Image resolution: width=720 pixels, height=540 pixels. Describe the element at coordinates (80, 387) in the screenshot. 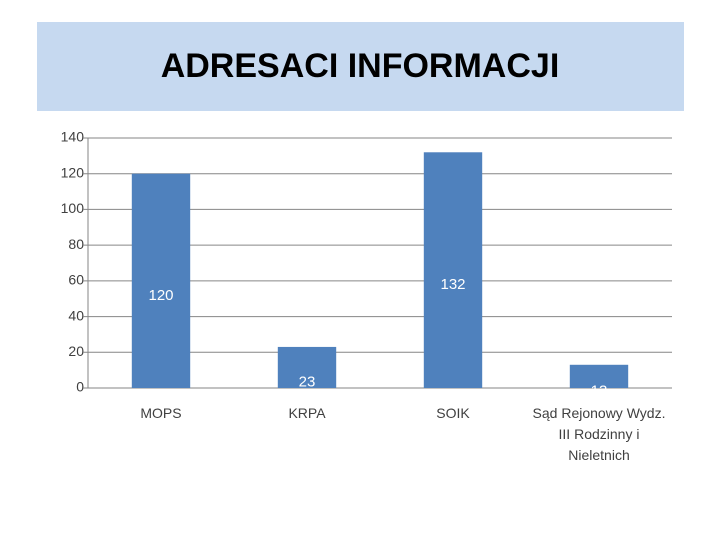

I see `y-tick-label: 0` at that location.